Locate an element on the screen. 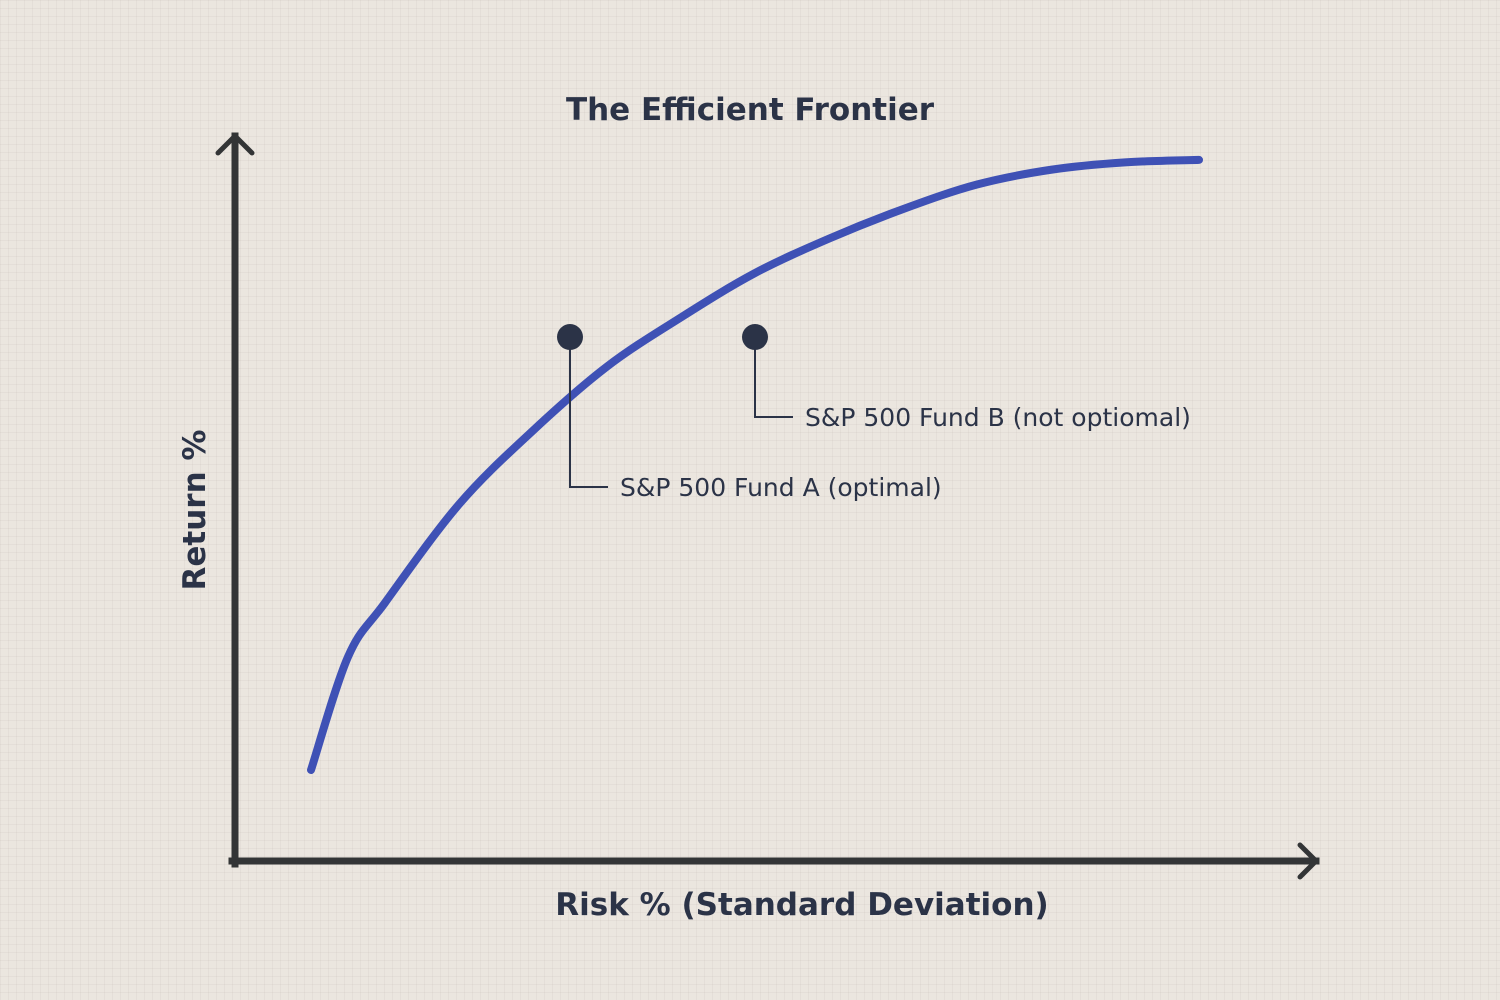 The height and width of the screenshot is (1000, 1500). x-axis-arrow-icon is located at coordinates (1308, 861).